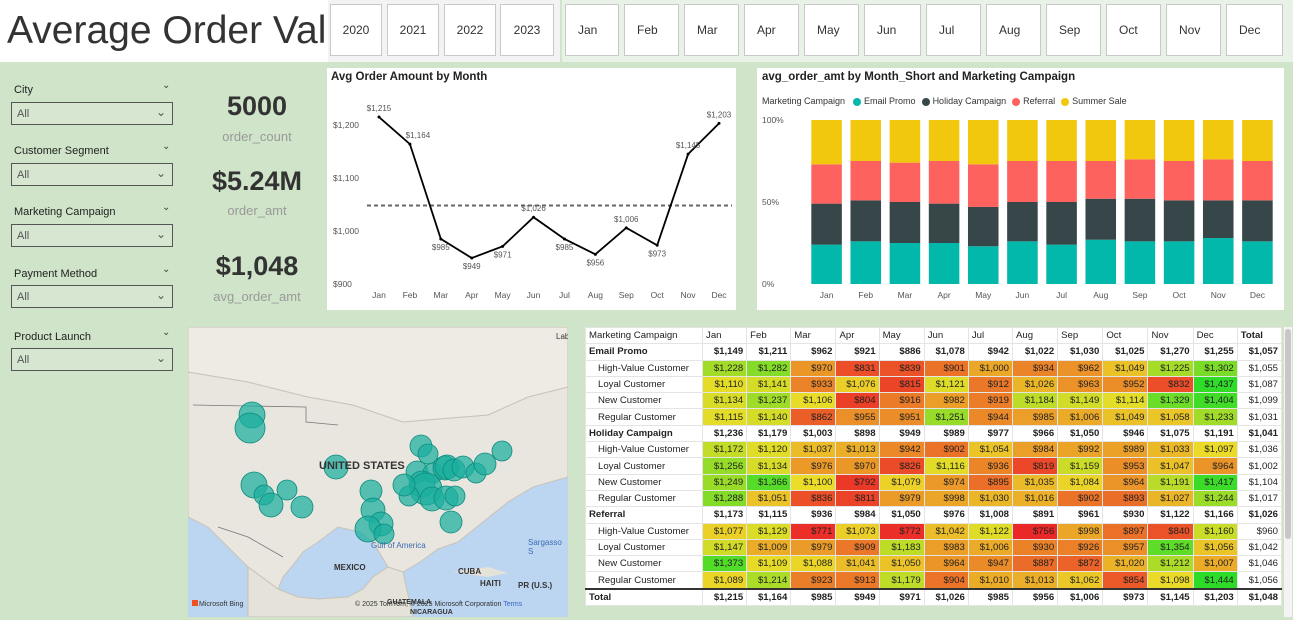  Describe the element at coordinates (92, 235) in the screenshot. I see `marketing-campaign-dropdown: All ⌄` at that location.